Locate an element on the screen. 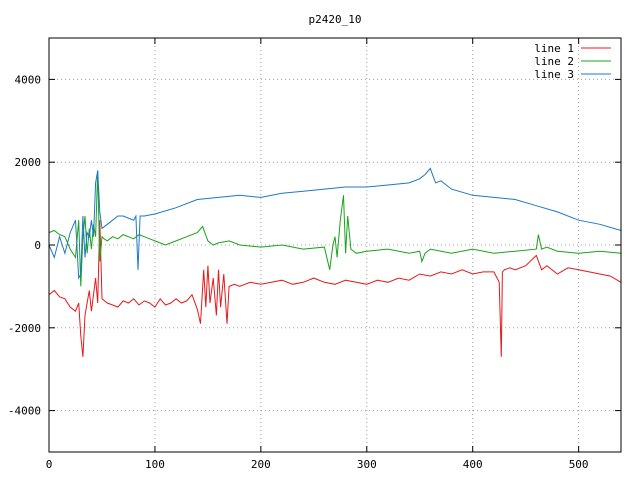 This screenshot has height=480, width=640. y-tick-label: 2000 is located at coordinates (28, 162).